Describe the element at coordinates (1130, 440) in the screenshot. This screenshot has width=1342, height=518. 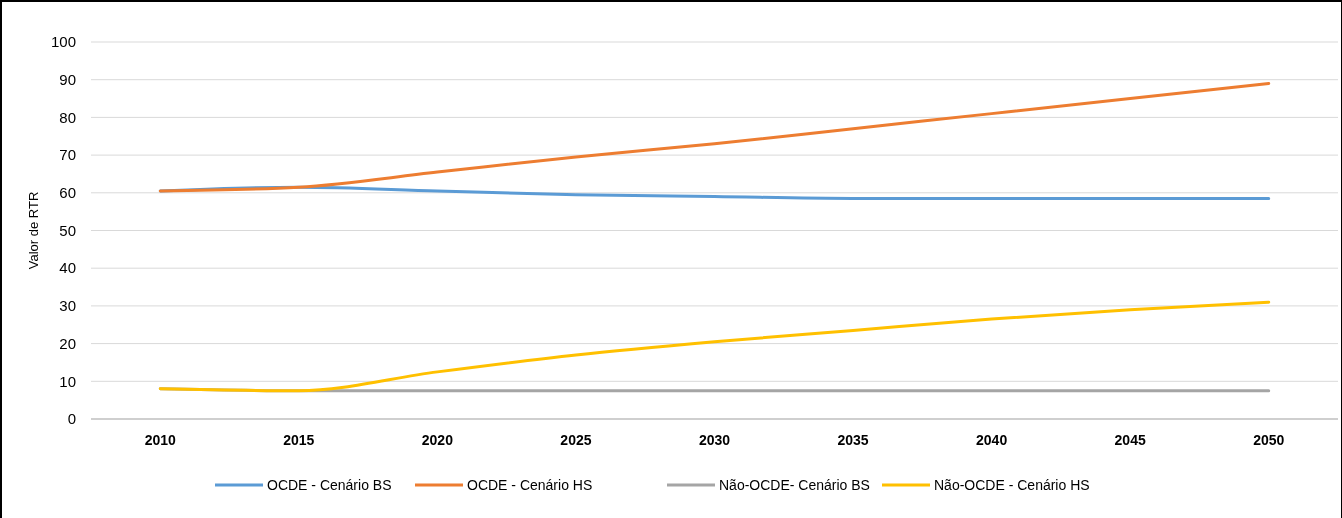
I see `x-tick-label: 2045` at that location.